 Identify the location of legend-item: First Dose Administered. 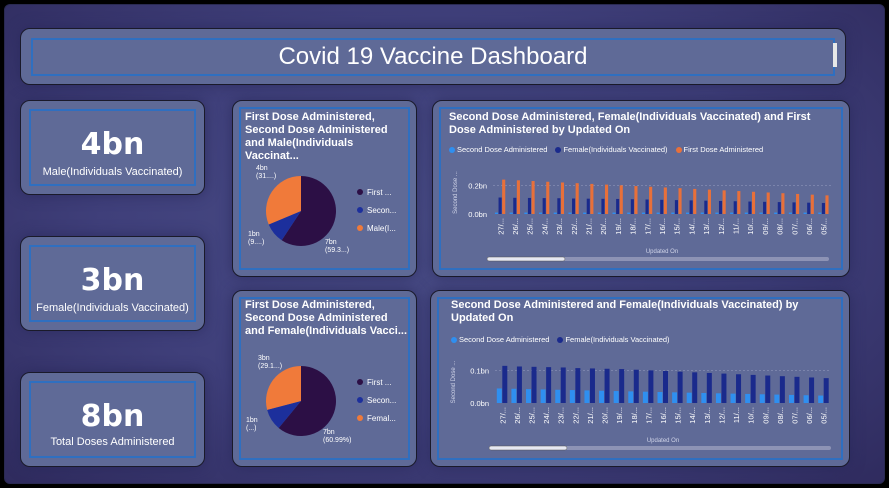
(719, 149).